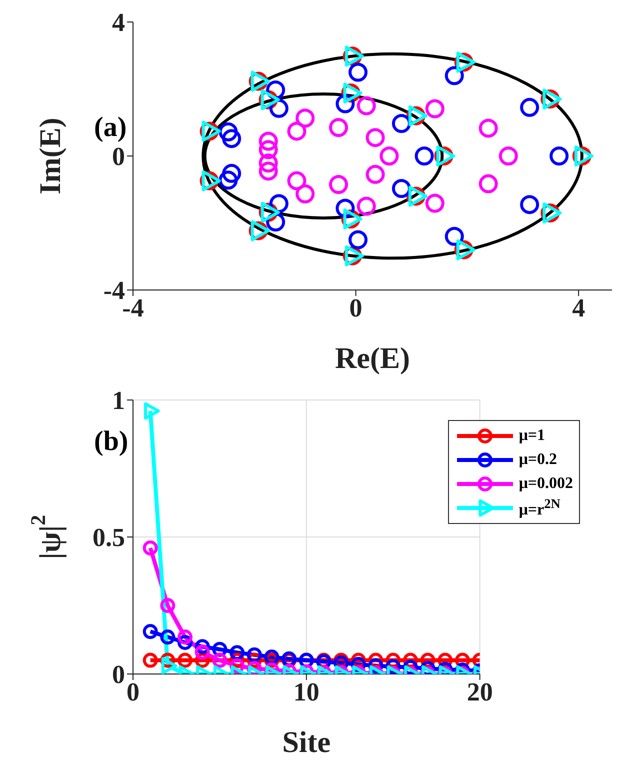 Image resolution: width=628 pixels, height=783 pixels. Describe the element at coordinates (118, 23) in the screenshot. I see `y-tick-label: 4` at that location.